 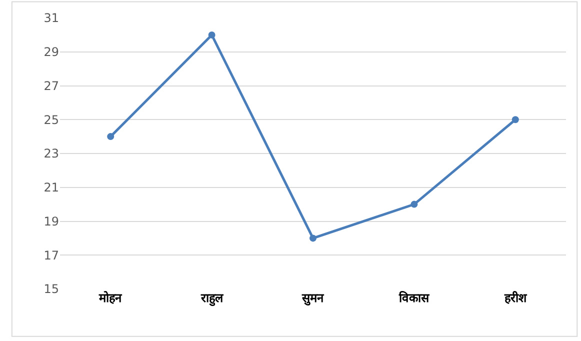 What do you see at coordinates (313, 298) in the screenshot?
I see `x-tick-label: सुमन` at bounding box center [313, 298].